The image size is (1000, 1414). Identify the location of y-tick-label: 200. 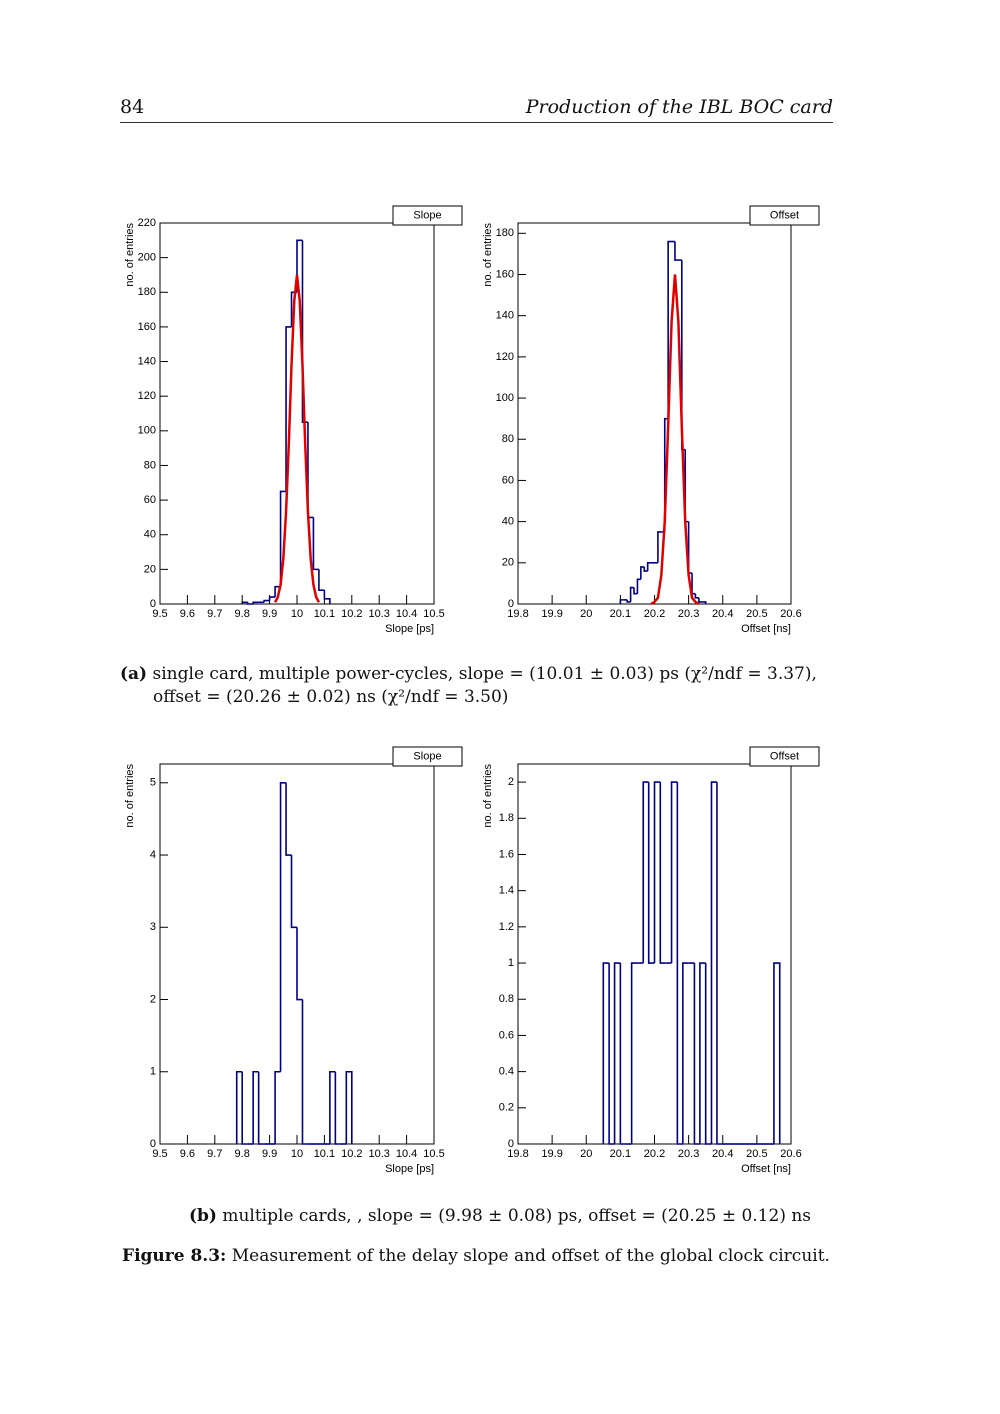
(147, 258).